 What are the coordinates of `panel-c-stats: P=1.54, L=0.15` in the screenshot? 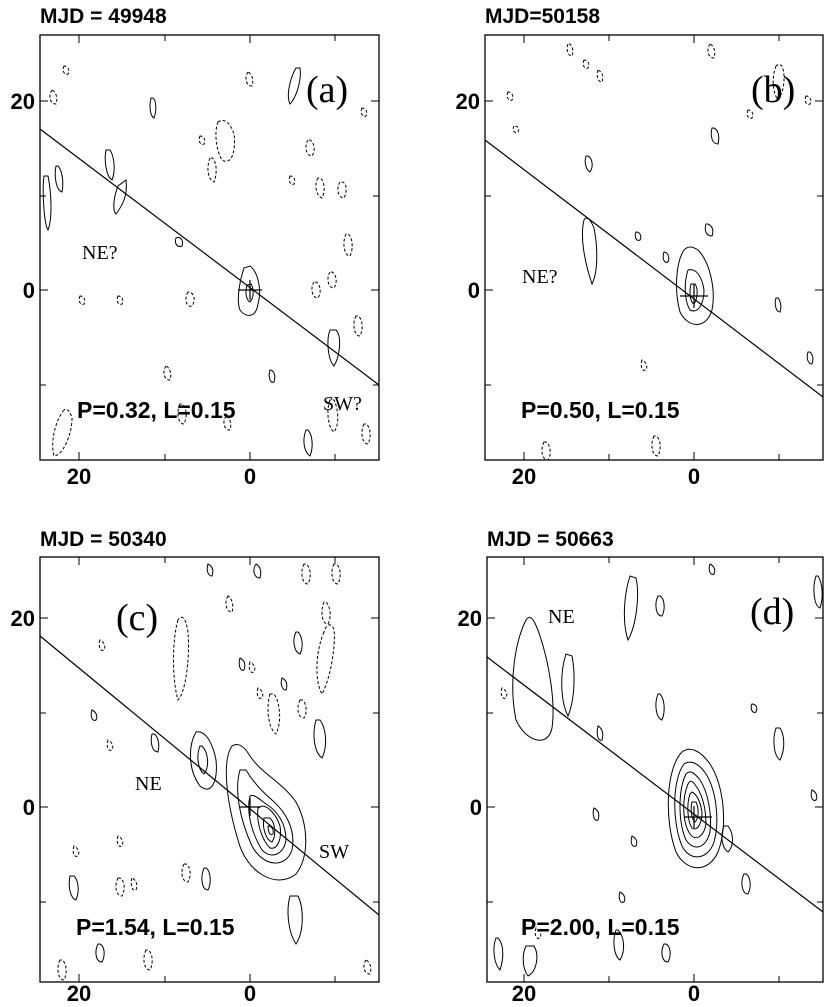 It's located at (155, 927).